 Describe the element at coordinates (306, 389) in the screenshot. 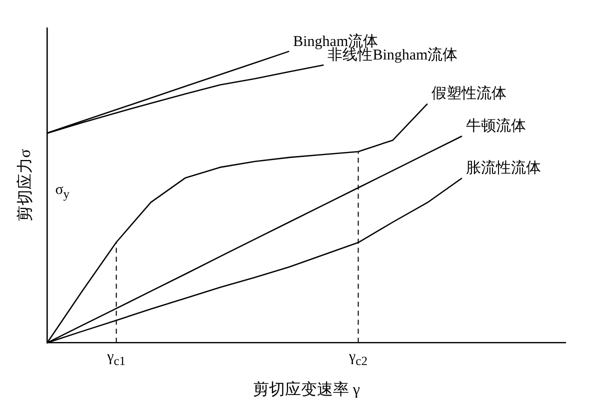

I see `x-axis-title: 剪切应变速率 γ` at that location.